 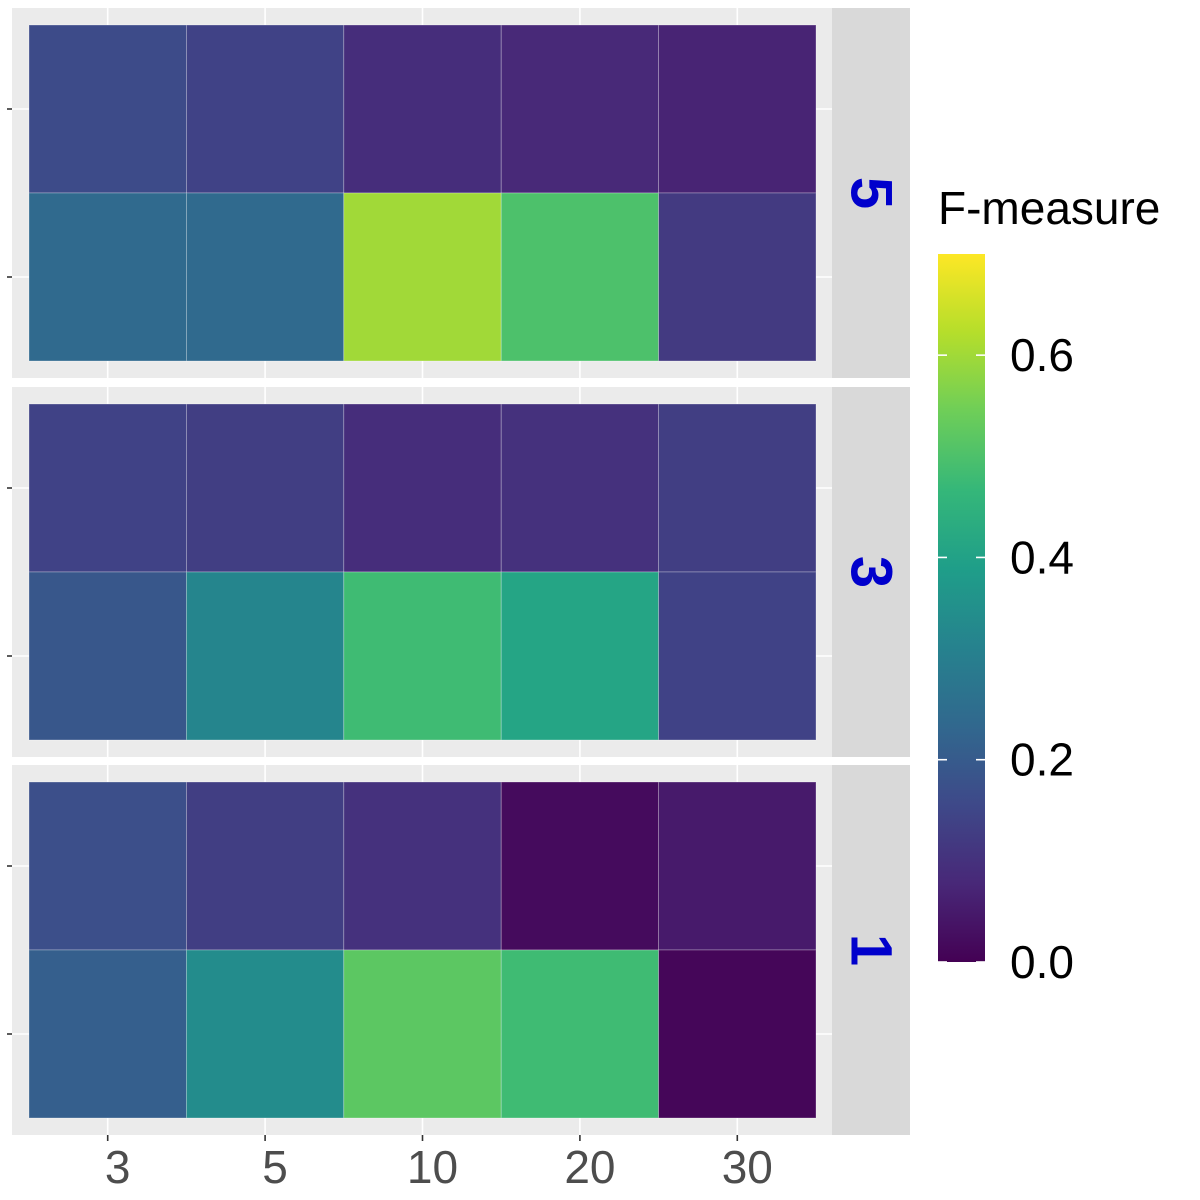 I want to click on legend-tick-label: 0.2, so click(x=1042, y=760).